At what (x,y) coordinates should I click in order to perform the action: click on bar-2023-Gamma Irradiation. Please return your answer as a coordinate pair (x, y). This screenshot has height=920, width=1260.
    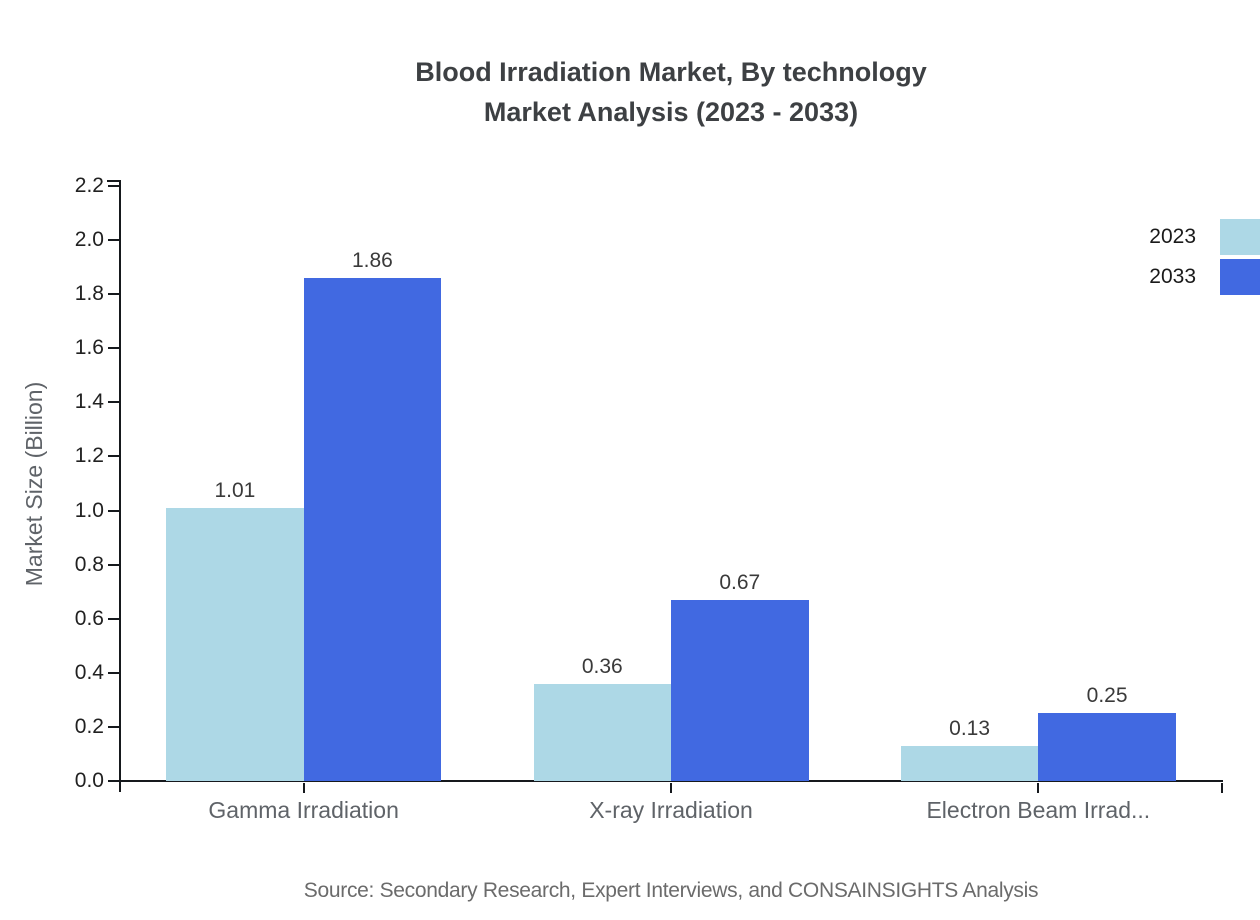
    Looking at the image, I should click on (235, 644).